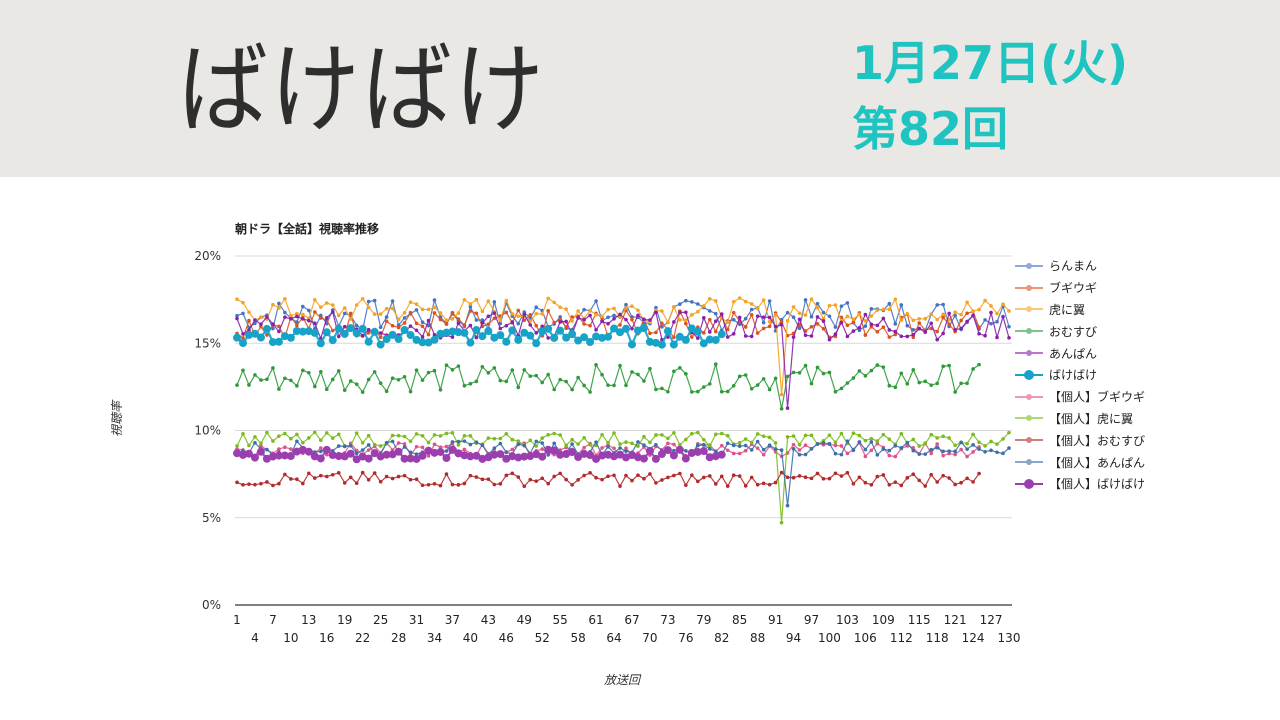  What do you see at coordinates (613, 638) in the screenshot?
I see `x-tick-label: 64` at bounding box center [613, 638].